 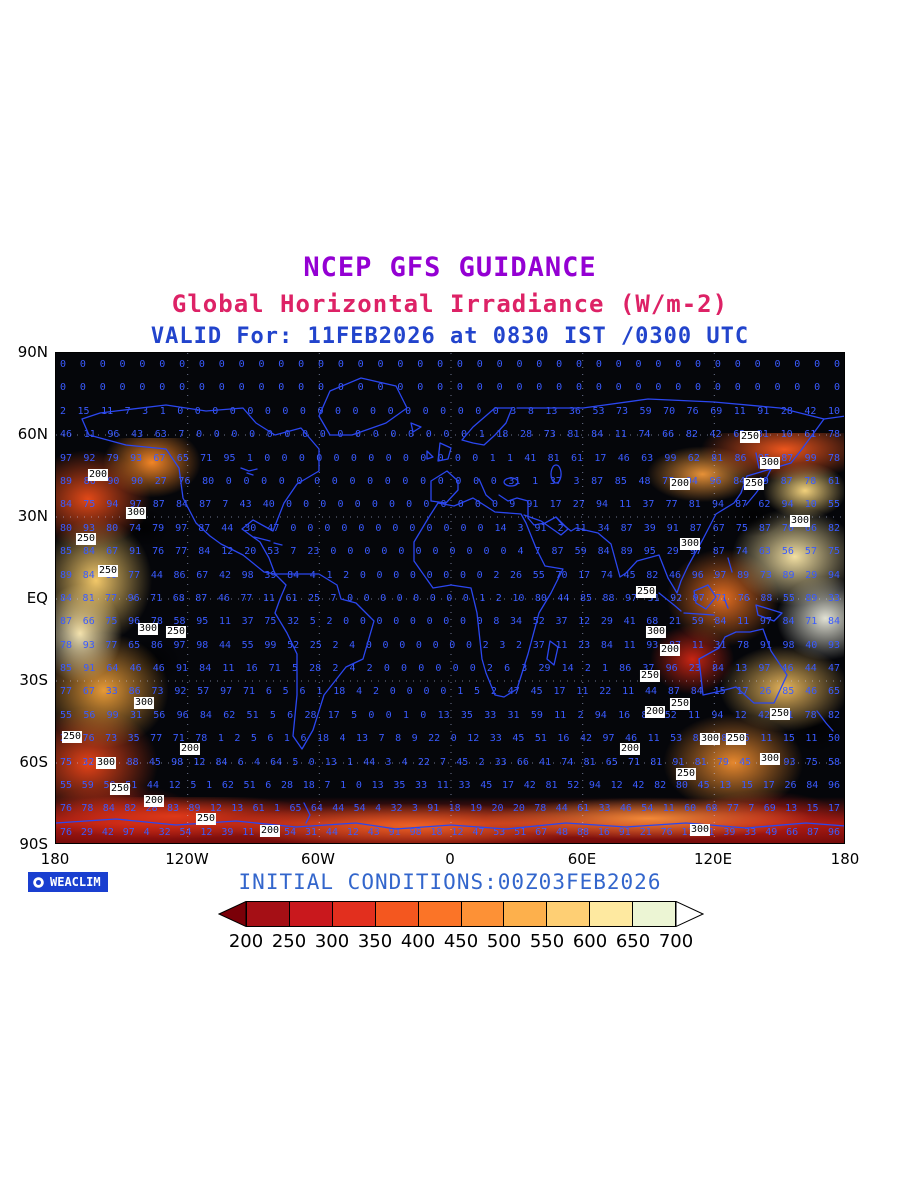 What do you see at coordinates (33, 844) in the screenshot?
I see `latitude-tick-label: 90S` at bounding box center [33, 844].